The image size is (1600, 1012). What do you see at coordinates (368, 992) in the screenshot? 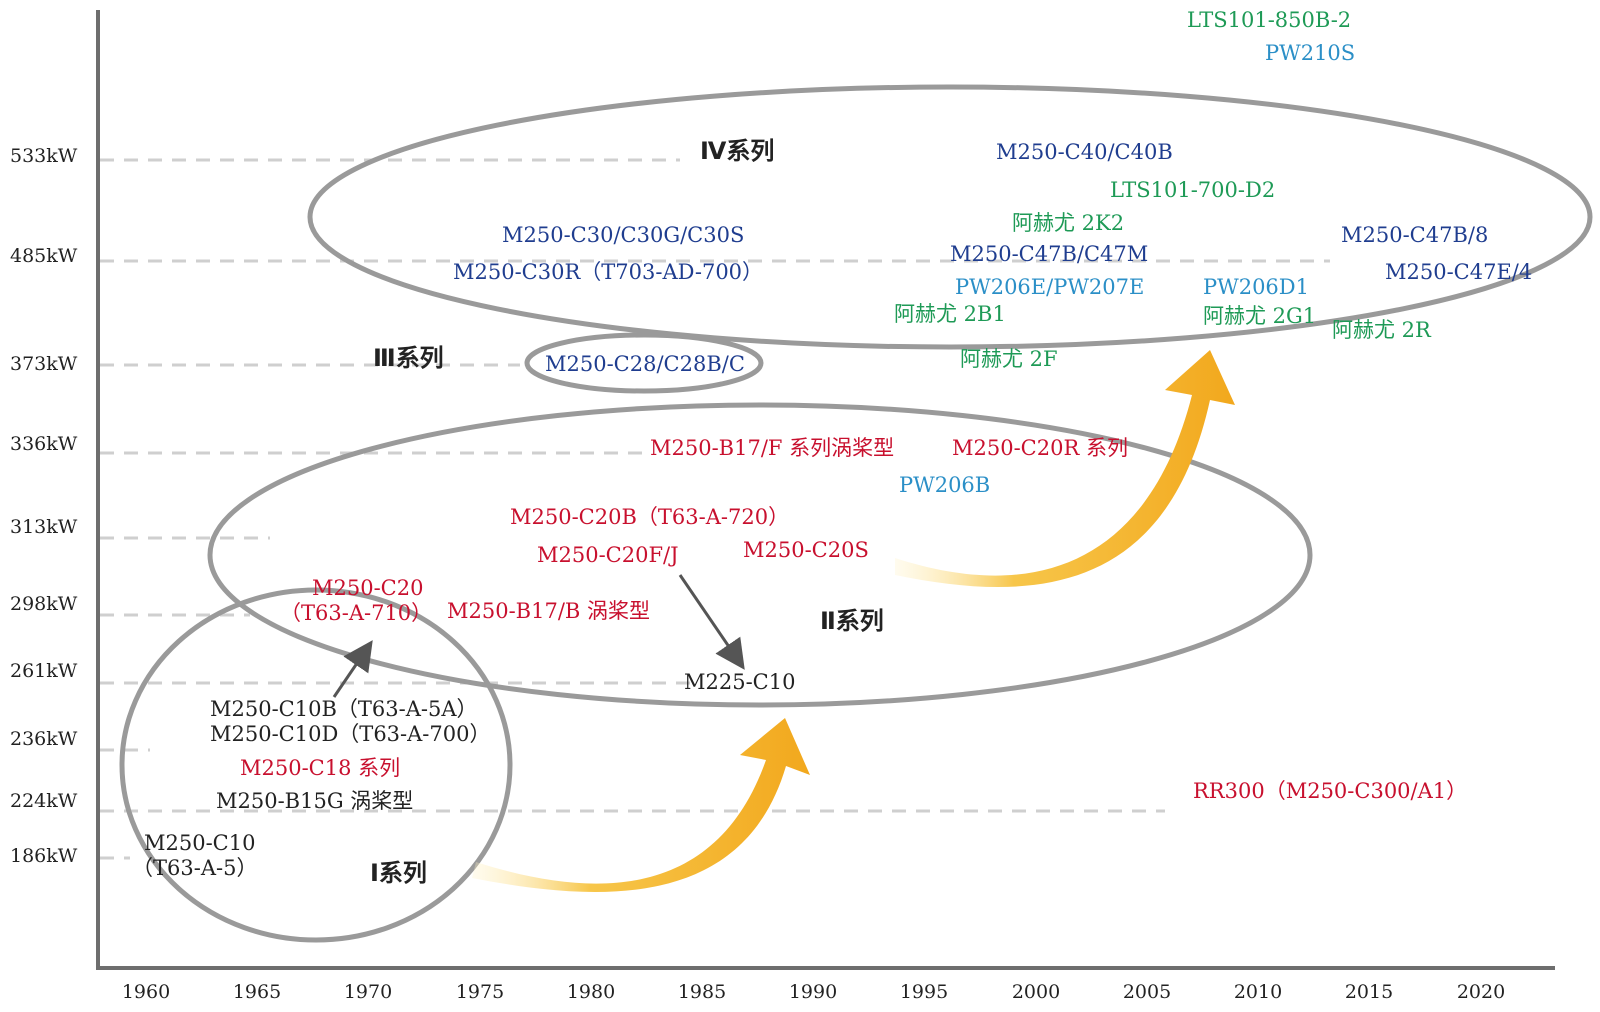
I see `x-tick-1970: 1970` at bounding box center [368, 992].